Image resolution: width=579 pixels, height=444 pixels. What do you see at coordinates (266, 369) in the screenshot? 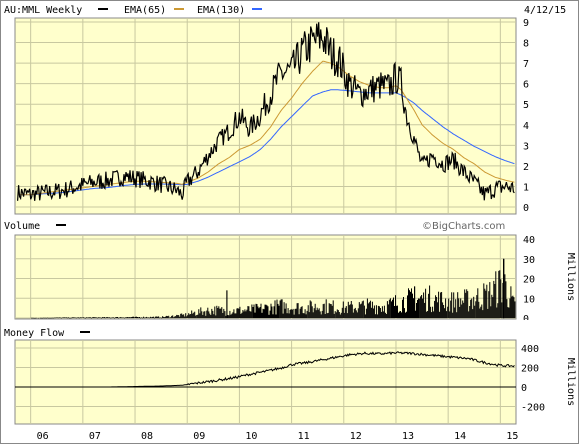
I see `moneyflow-line` at bounding box center [266, 369].